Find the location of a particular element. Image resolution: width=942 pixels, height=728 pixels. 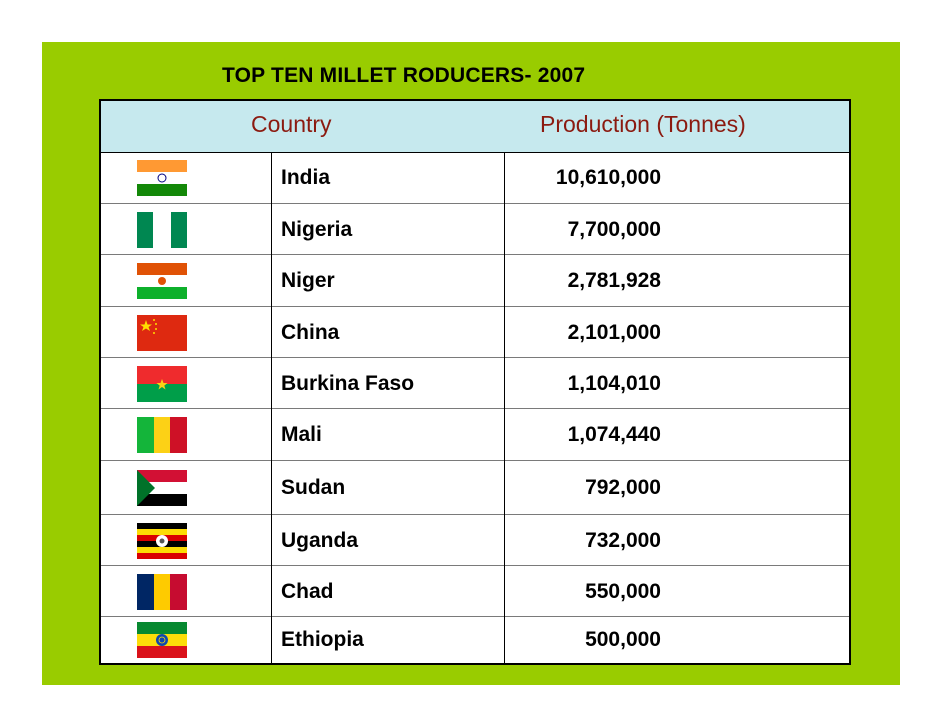

china-flag-icon is located at coordinates (162, 333).